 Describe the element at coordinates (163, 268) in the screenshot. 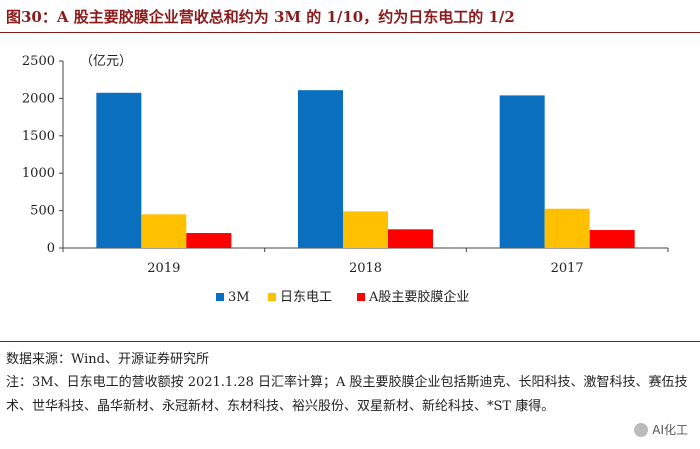

I see `x-tick-label: 2019` at that location.